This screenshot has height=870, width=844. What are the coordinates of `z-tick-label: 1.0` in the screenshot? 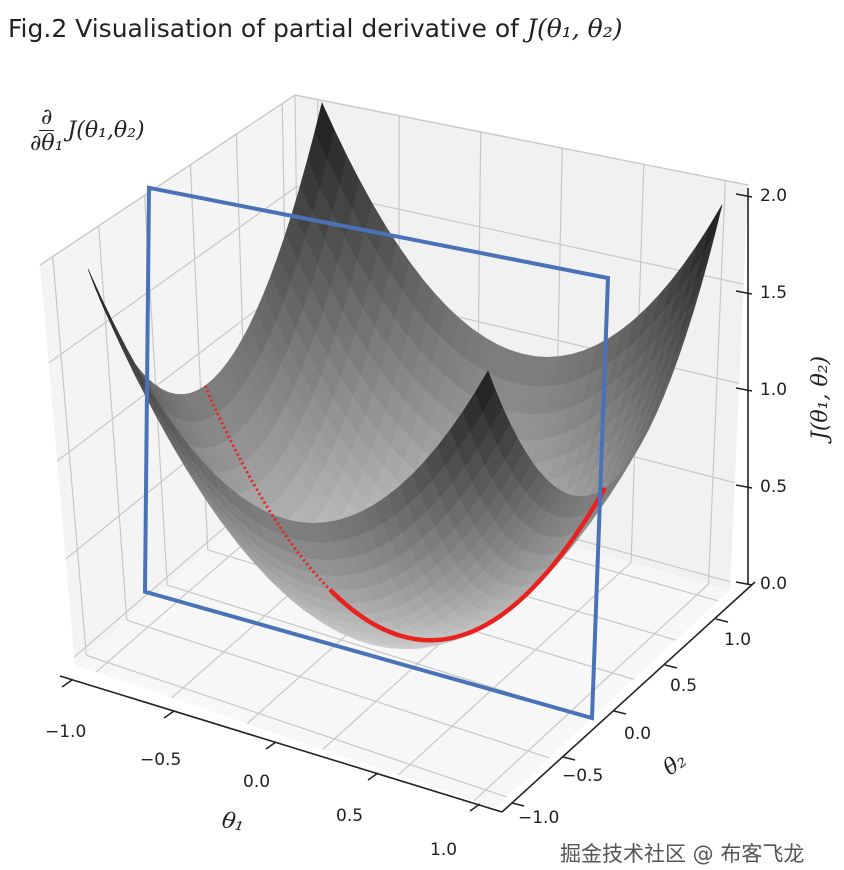 It's located at (774, 390).